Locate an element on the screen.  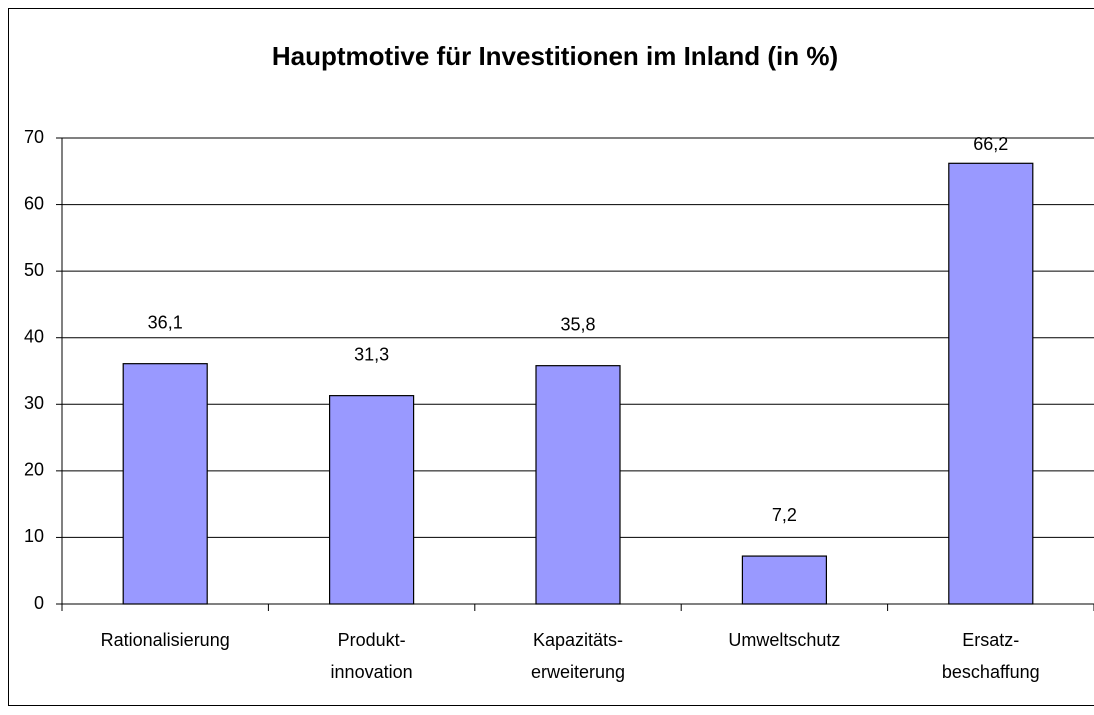
data-label: 7,2 is located at coordinates (784, 515).